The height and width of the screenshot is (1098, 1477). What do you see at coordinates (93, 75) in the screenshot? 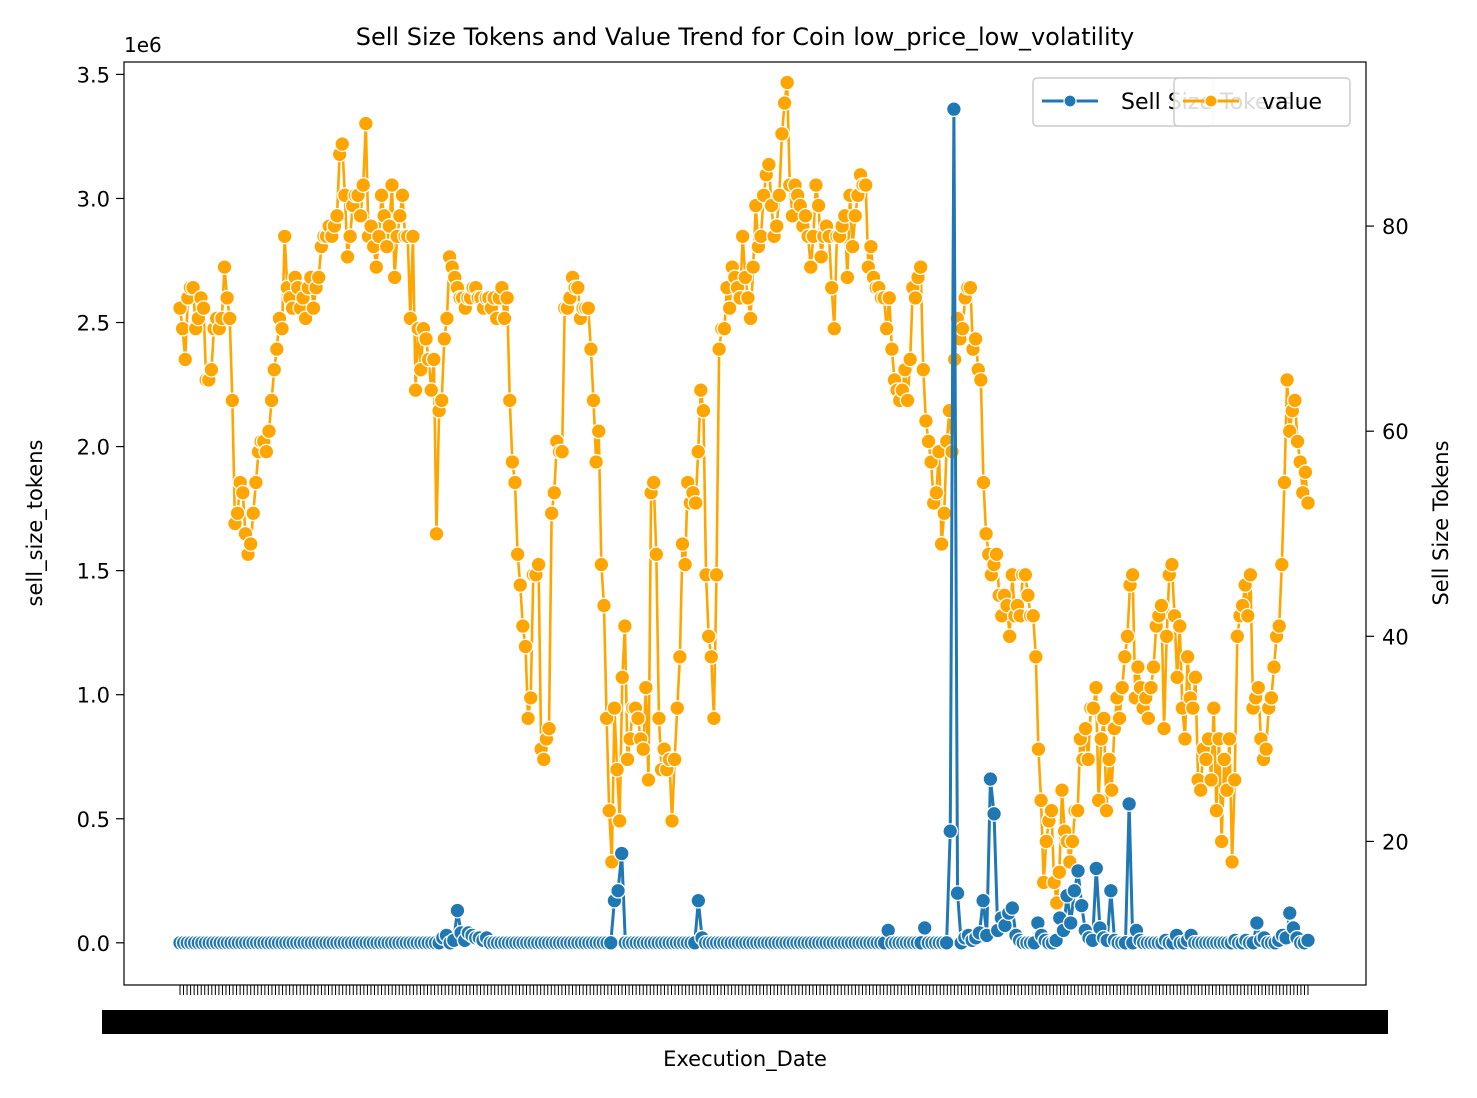
I see `left-y-tick-label: 3.5` at bounding box center [93, 75].